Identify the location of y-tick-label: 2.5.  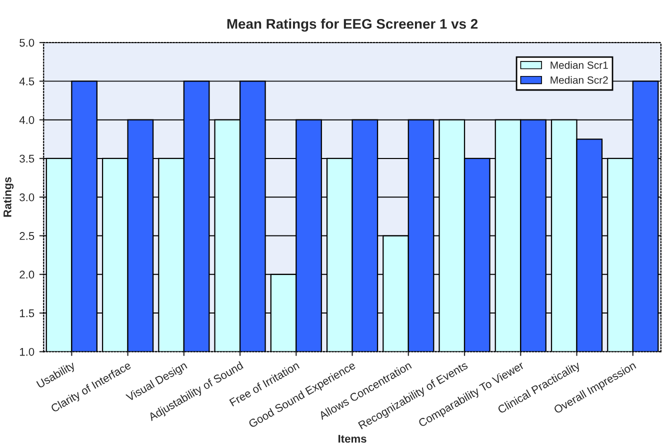
(27, 236).